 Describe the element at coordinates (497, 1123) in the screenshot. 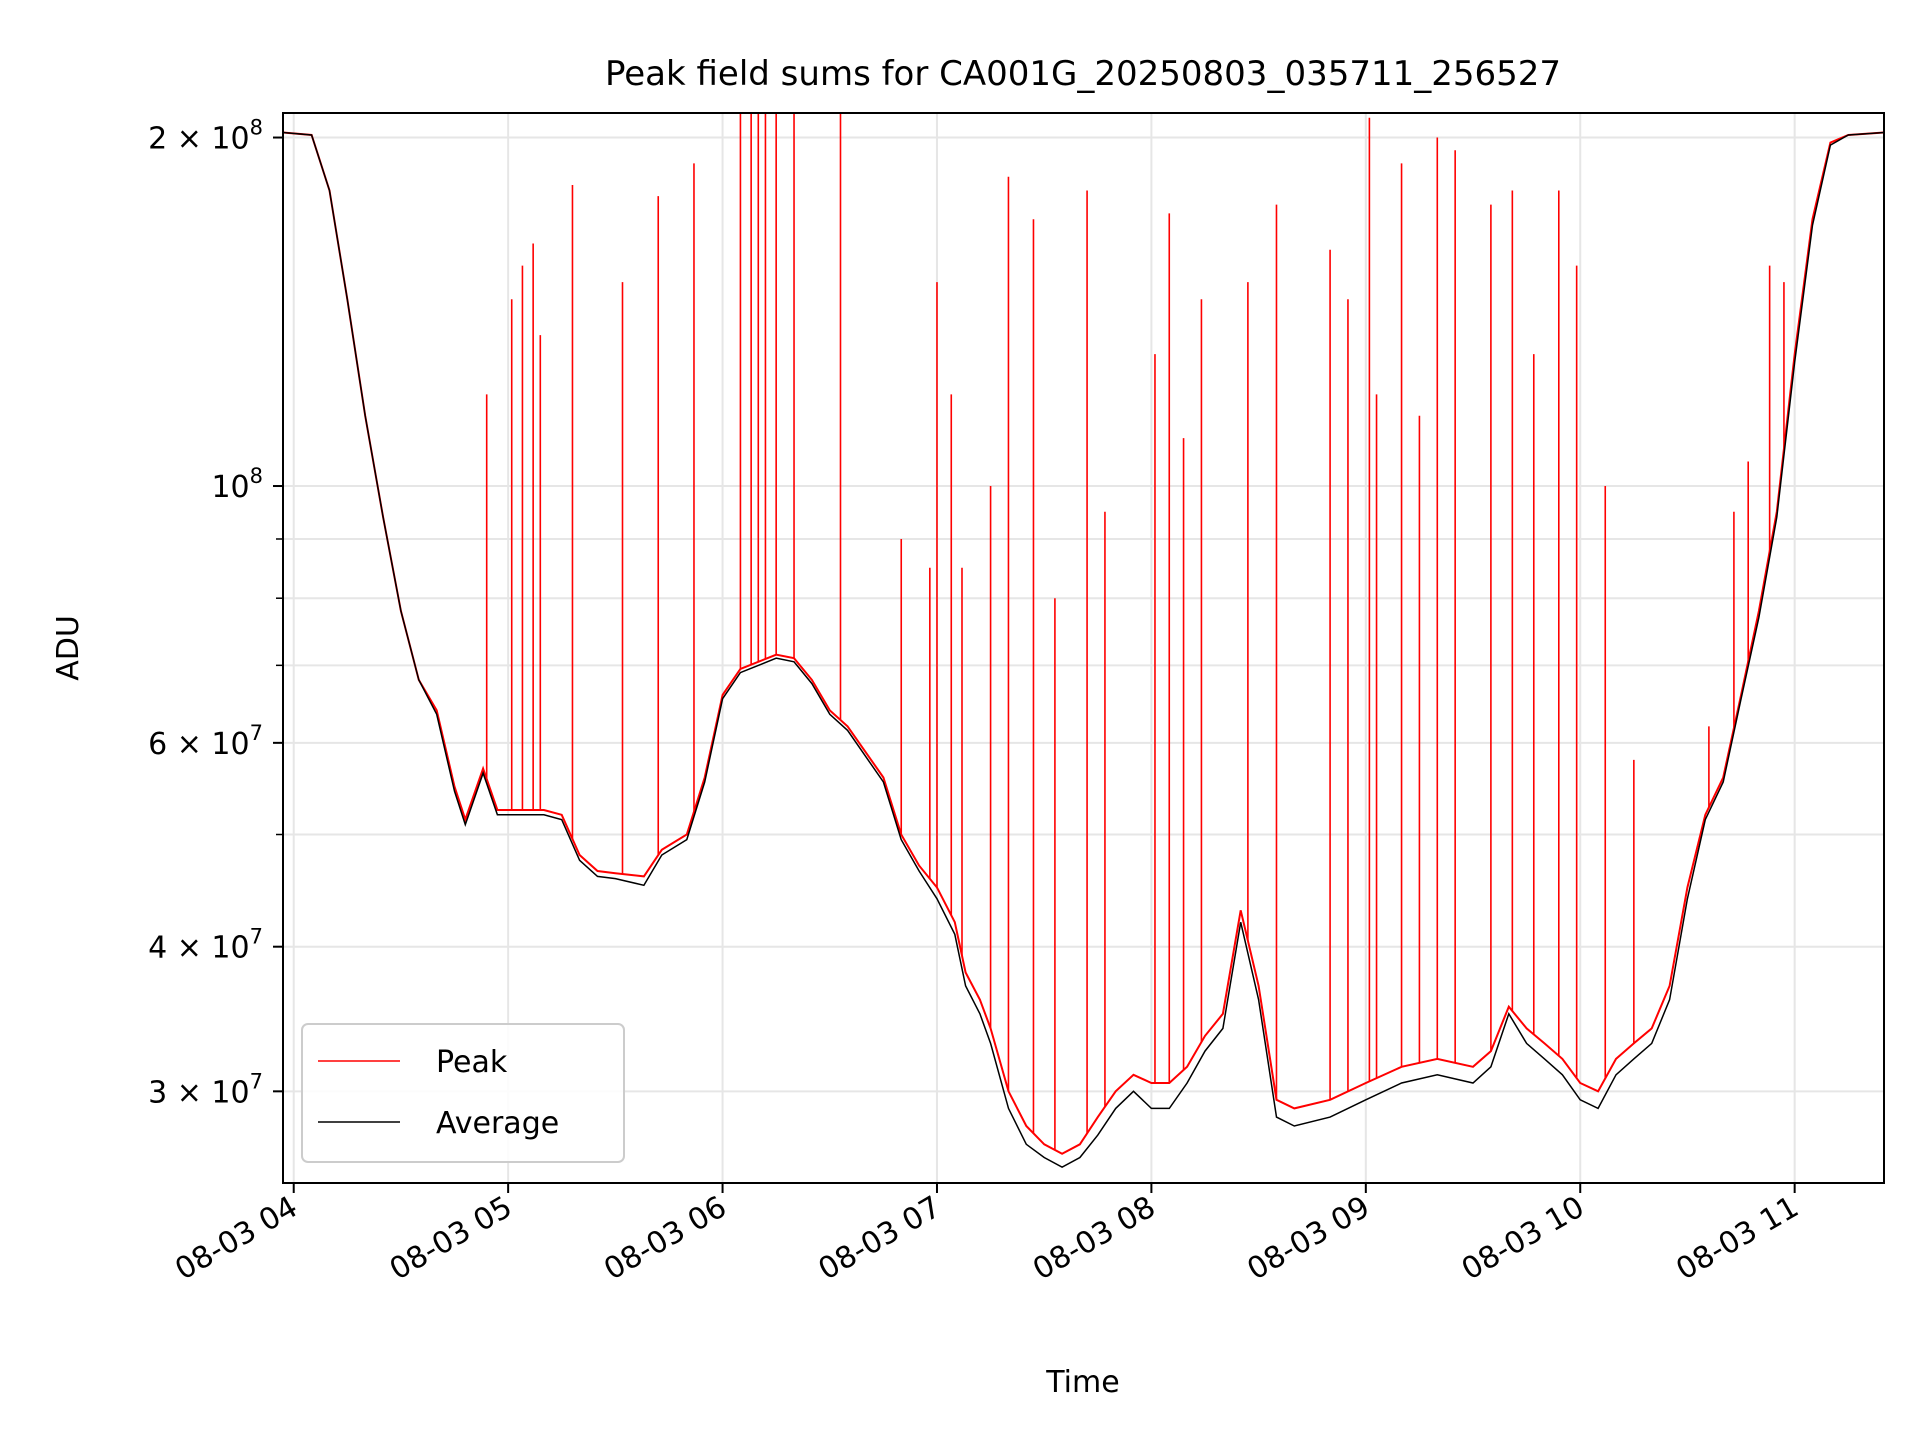

I see `legend-average-label: Average` at that location.